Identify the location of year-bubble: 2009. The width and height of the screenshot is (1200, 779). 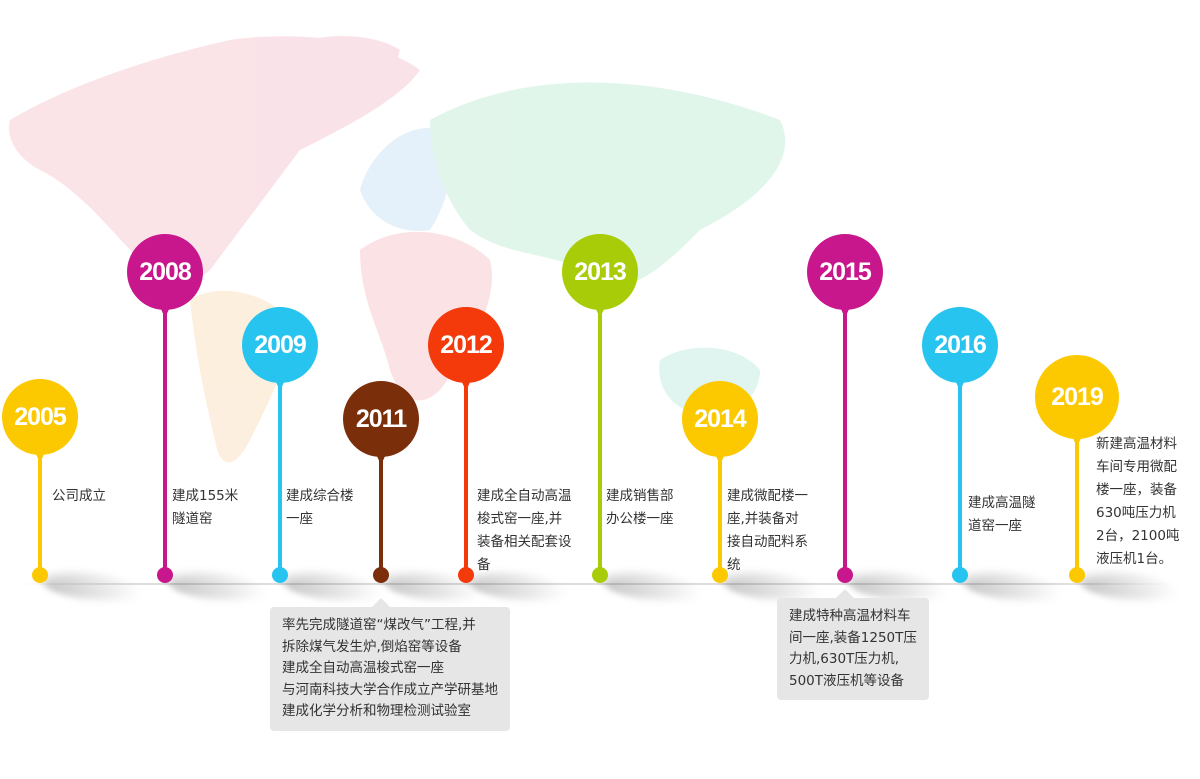
(280, 345).